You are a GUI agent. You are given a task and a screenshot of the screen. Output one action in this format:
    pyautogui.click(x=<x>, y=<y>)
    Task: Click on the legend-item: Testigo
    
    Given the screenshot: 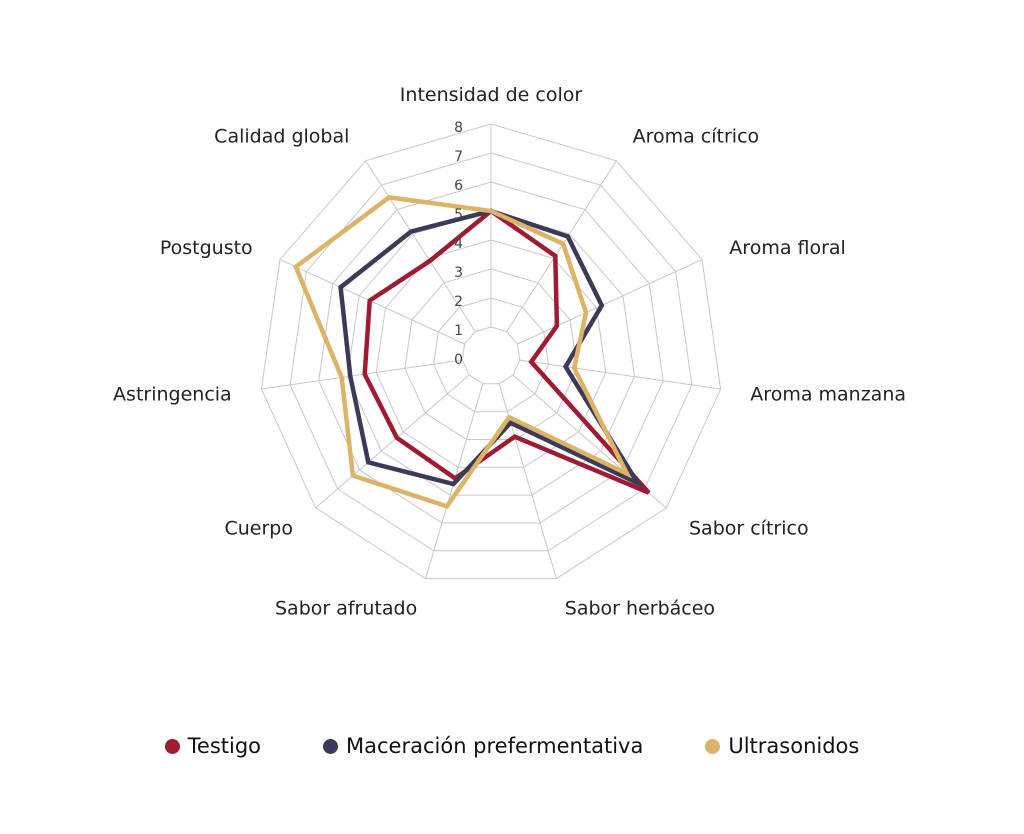 What is the action you would take?
    pyautogui.click(x=213, y=746)
    